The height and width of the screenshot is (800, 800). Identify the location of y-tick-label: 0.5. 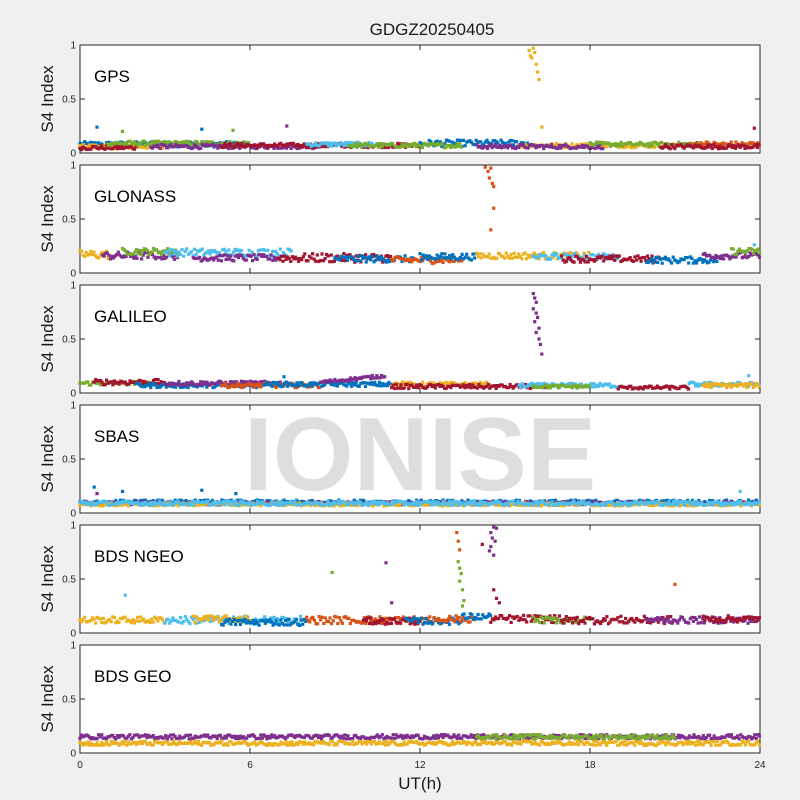
(69, 340).